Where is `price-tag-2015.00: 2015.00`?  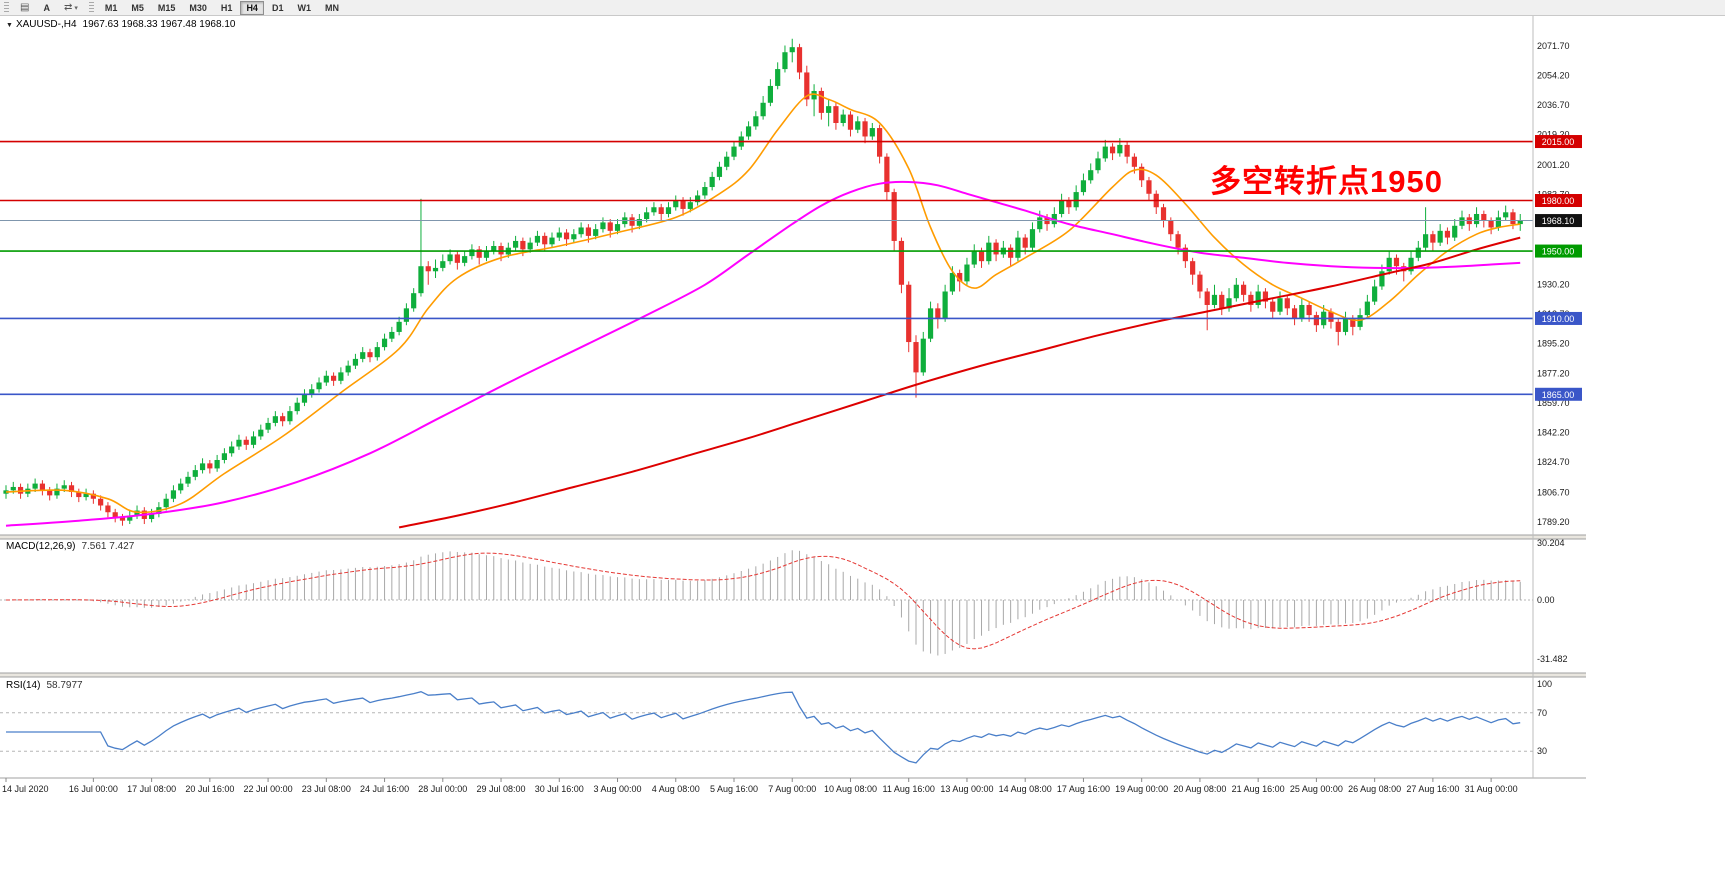 price-tag-2015.00: 2015.00 is located at coordinates (1558, 142).